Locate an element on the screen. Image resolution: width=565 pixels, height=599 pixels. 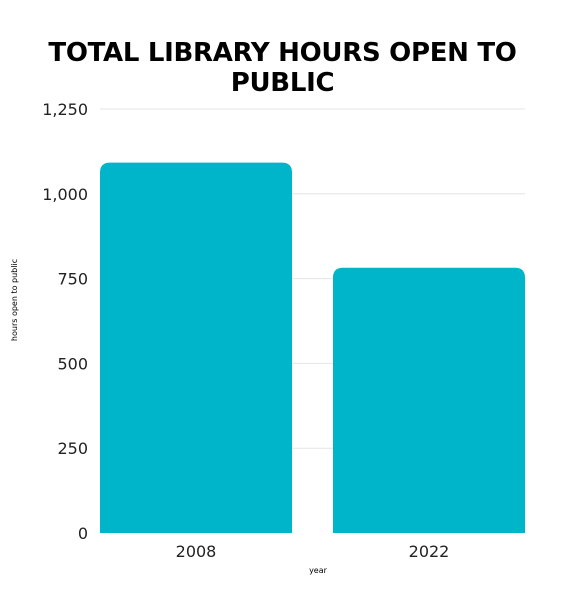
y-tick-label: 1,000 is located at coordinates (65, 194).